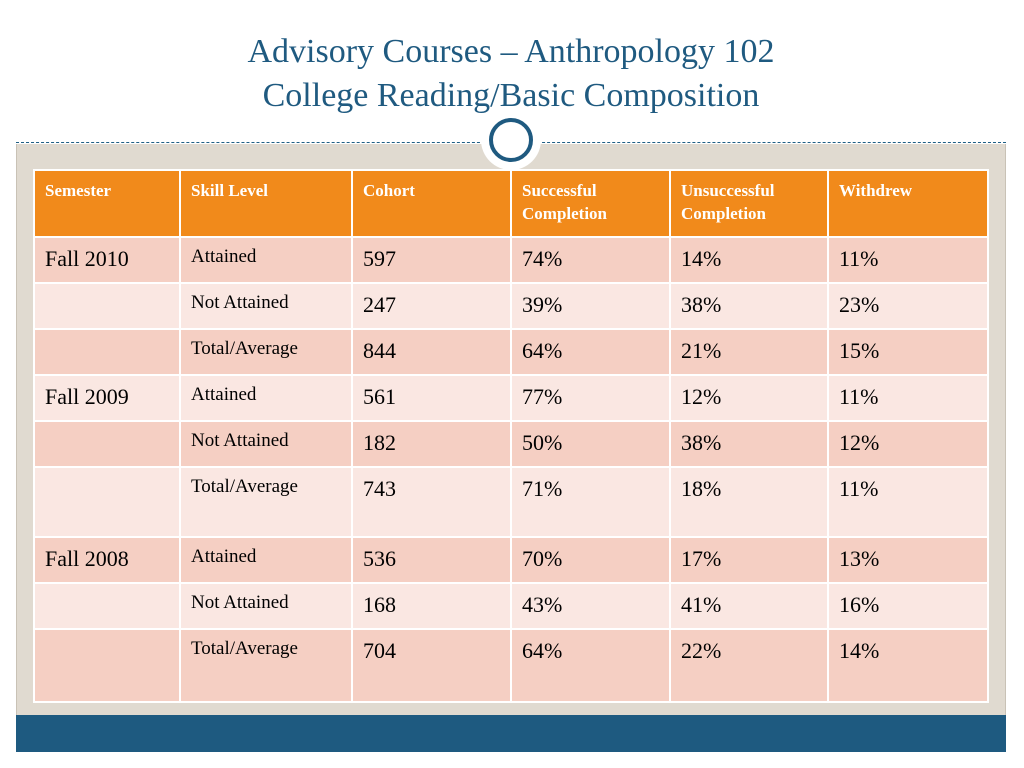 This screenshot has width=1024, height=768. Describe the element at coordinates (728, 190) in the screenshot. I see `header-unsuccessful-line1: Unsuccessful` at that location.